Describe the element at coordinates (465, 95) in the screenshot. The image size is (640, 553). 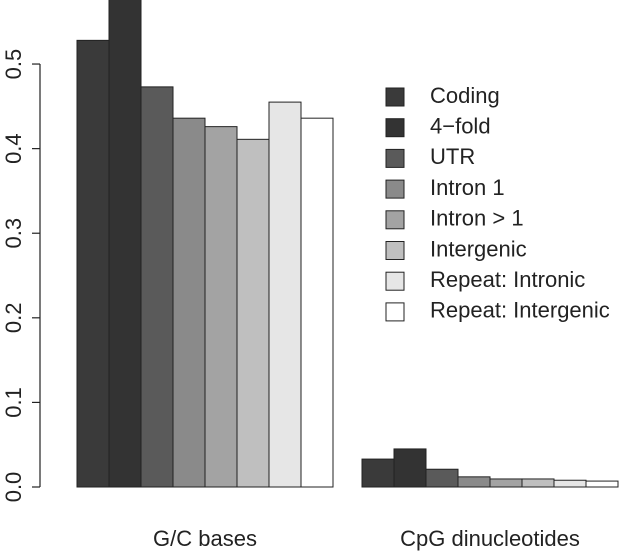
I see `legend-label: Coding` at that location.